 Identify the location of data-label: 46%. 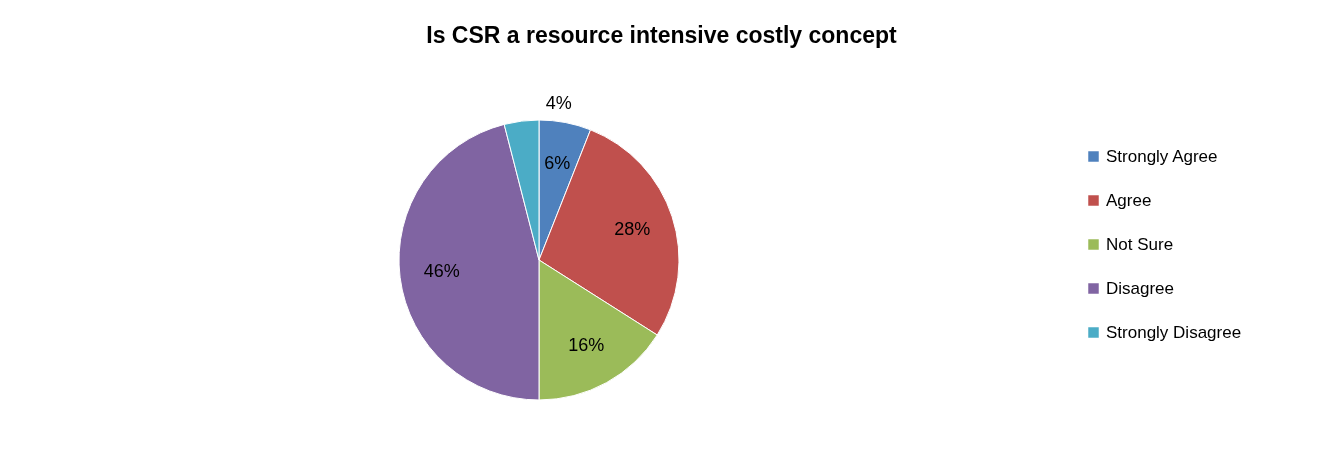
(441, 271).